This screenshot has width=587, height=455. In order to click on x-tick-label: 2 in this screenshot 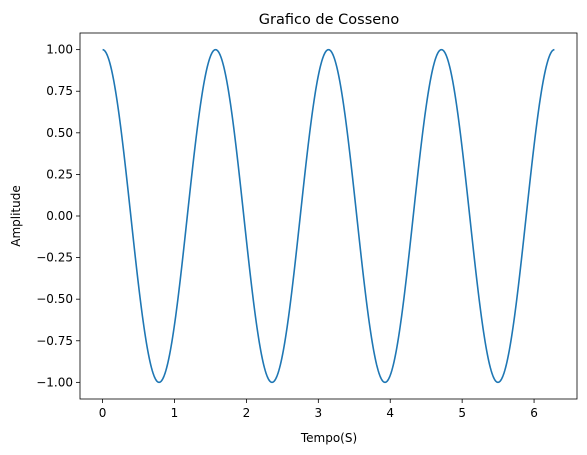, I will do `click(247, 413)`.